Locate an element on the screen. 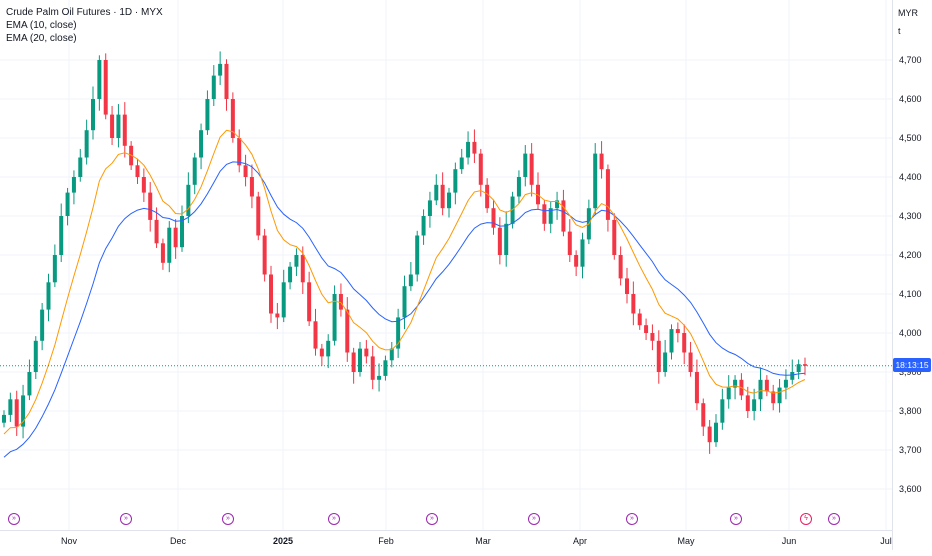 The height and width of the screenshot is (556, 932). y-tick-label: 4,200 is located at coordinates (910, 255).